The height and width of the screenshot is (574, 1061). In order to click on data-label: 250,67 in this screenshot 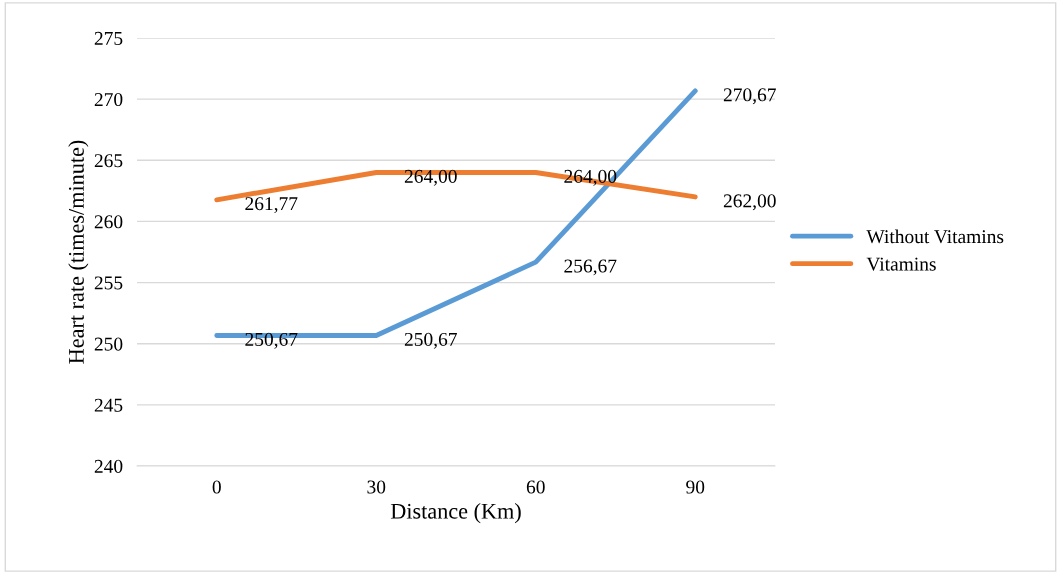, I will do `click(430, 340)`.